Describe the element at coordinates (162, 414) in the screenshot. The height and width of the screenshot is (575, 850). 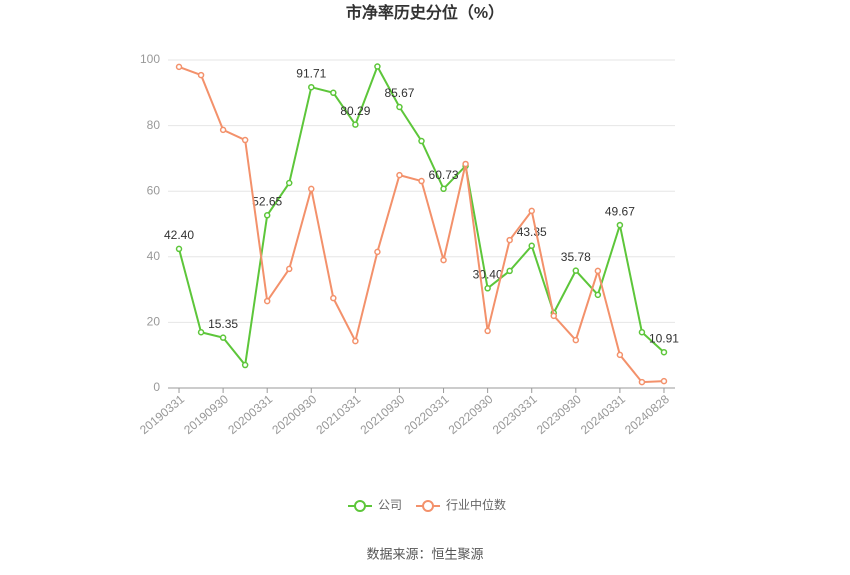
I see `x-tick-label: 20190331` at that location.